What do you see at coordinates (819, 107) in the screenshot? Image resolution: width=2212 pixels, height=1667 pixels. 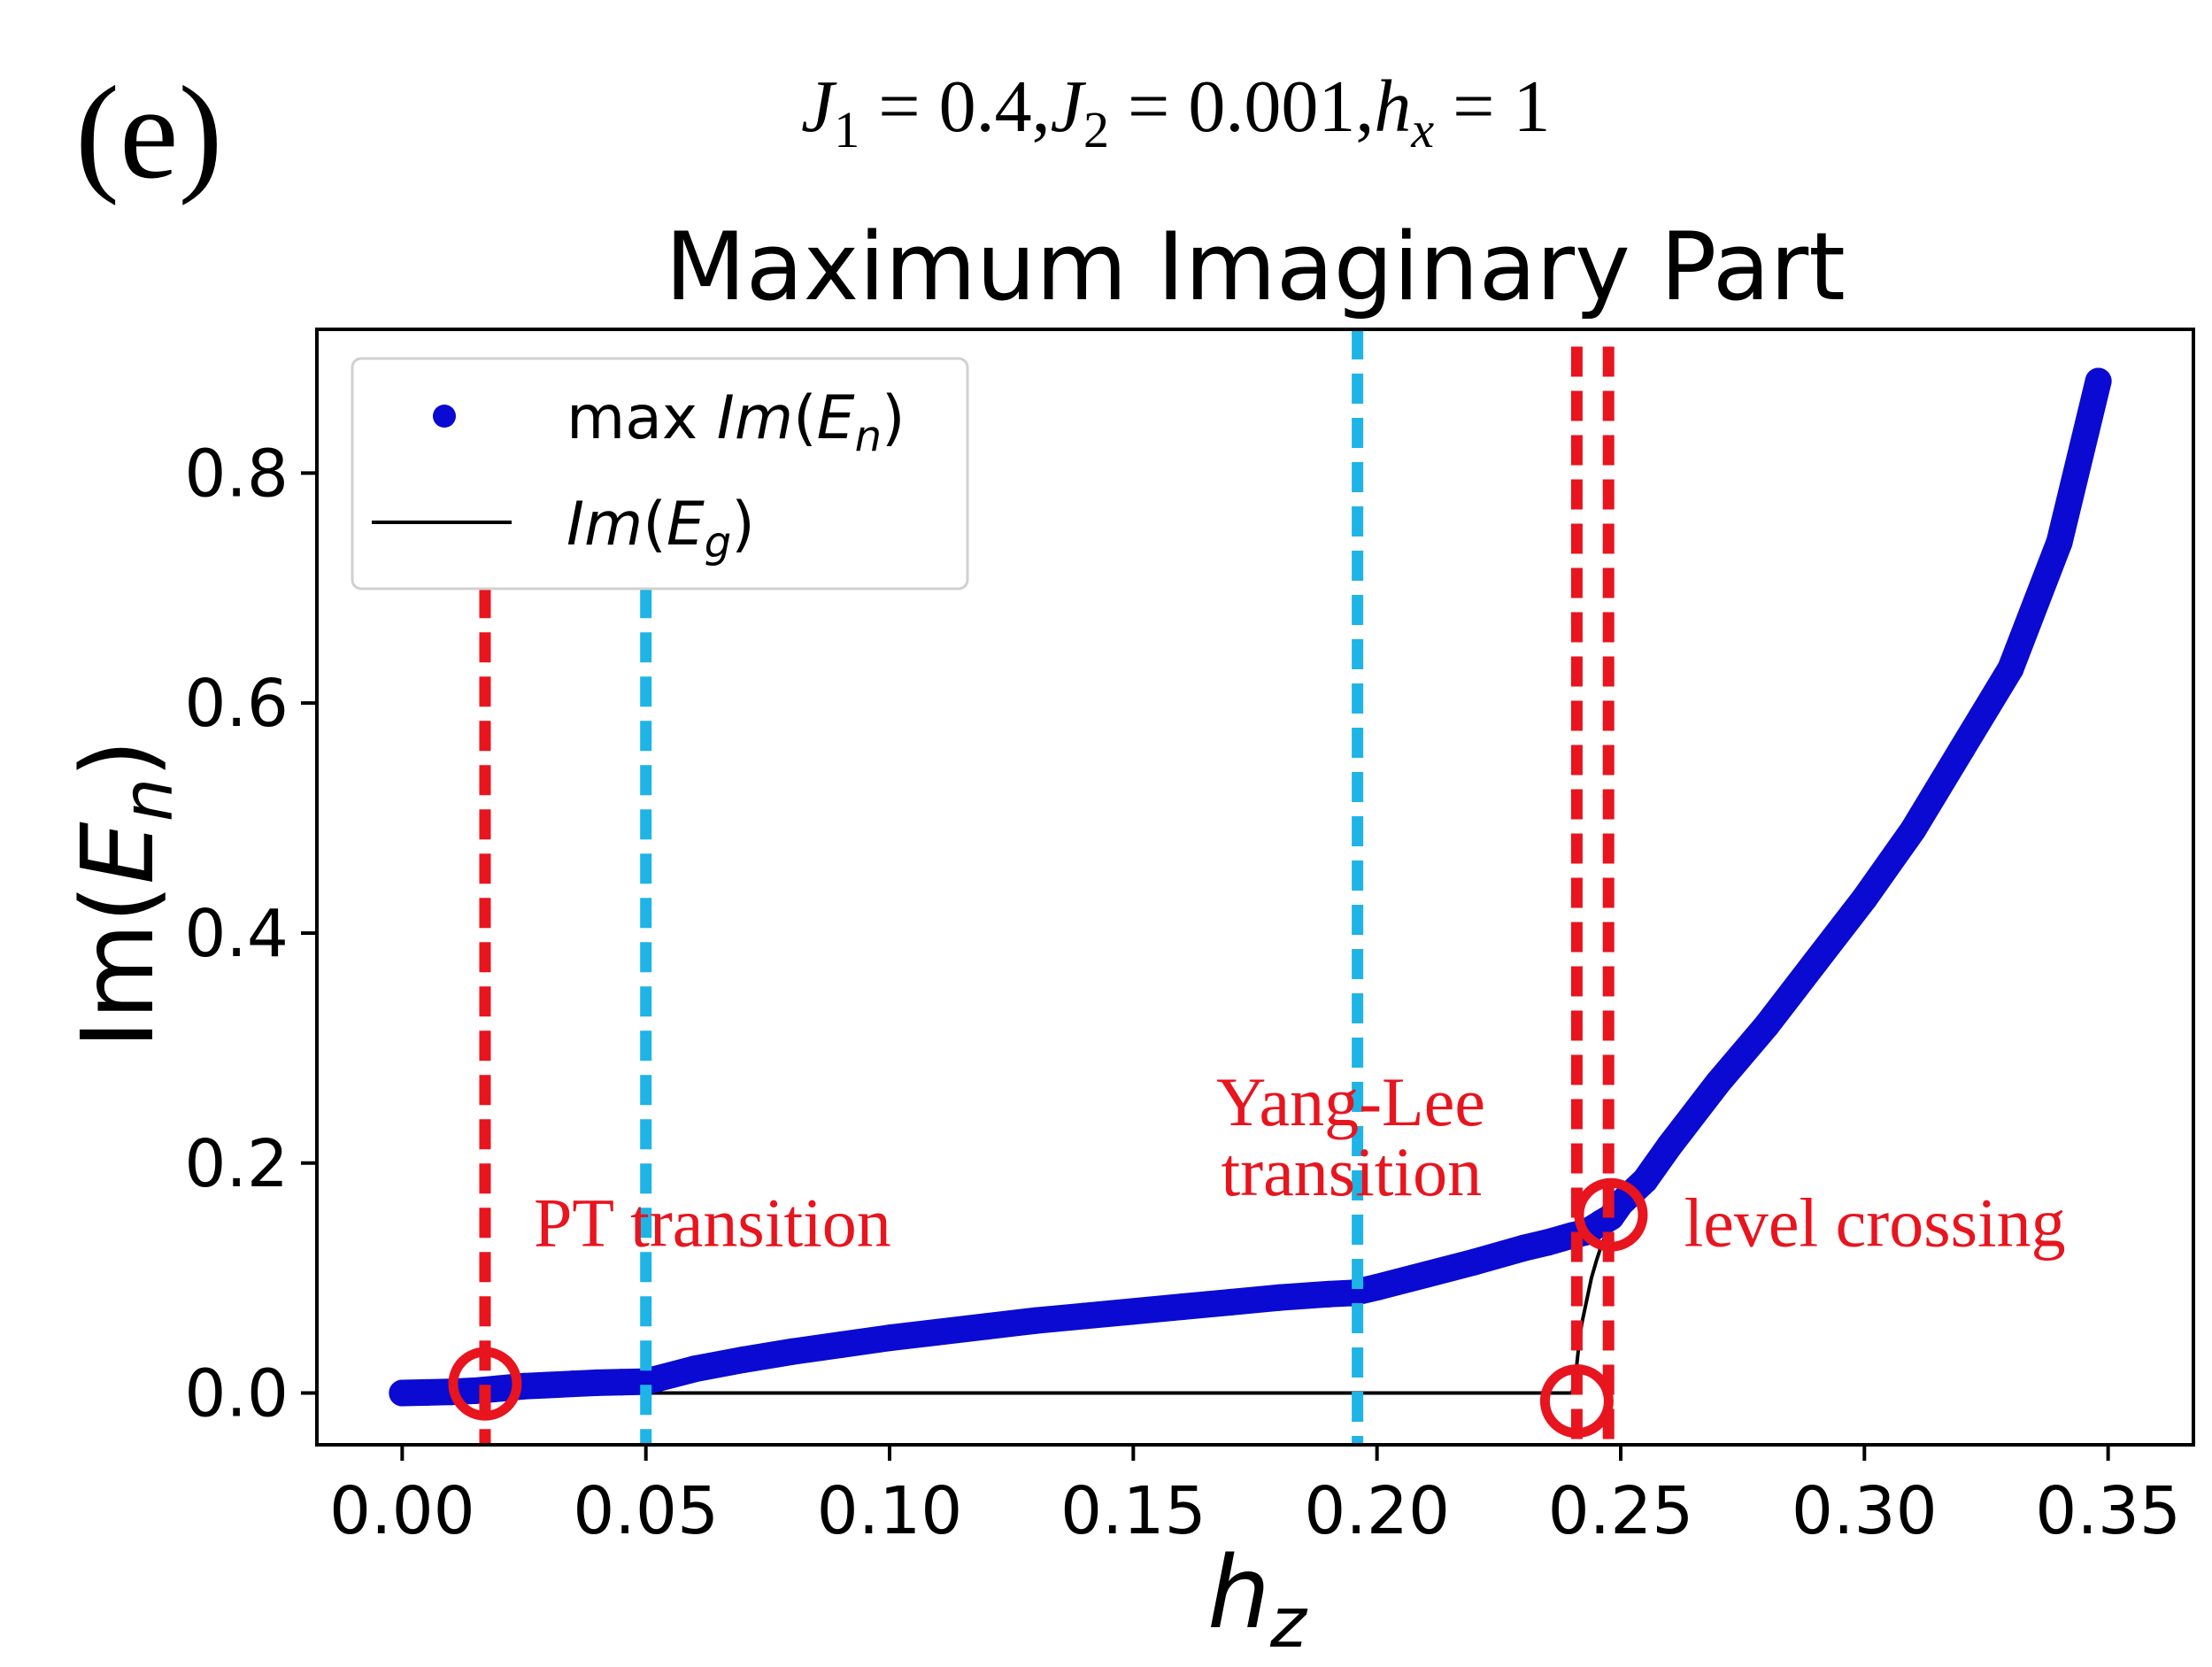 I see `param-j1-symbol: J` at bounding box center [819, 107].